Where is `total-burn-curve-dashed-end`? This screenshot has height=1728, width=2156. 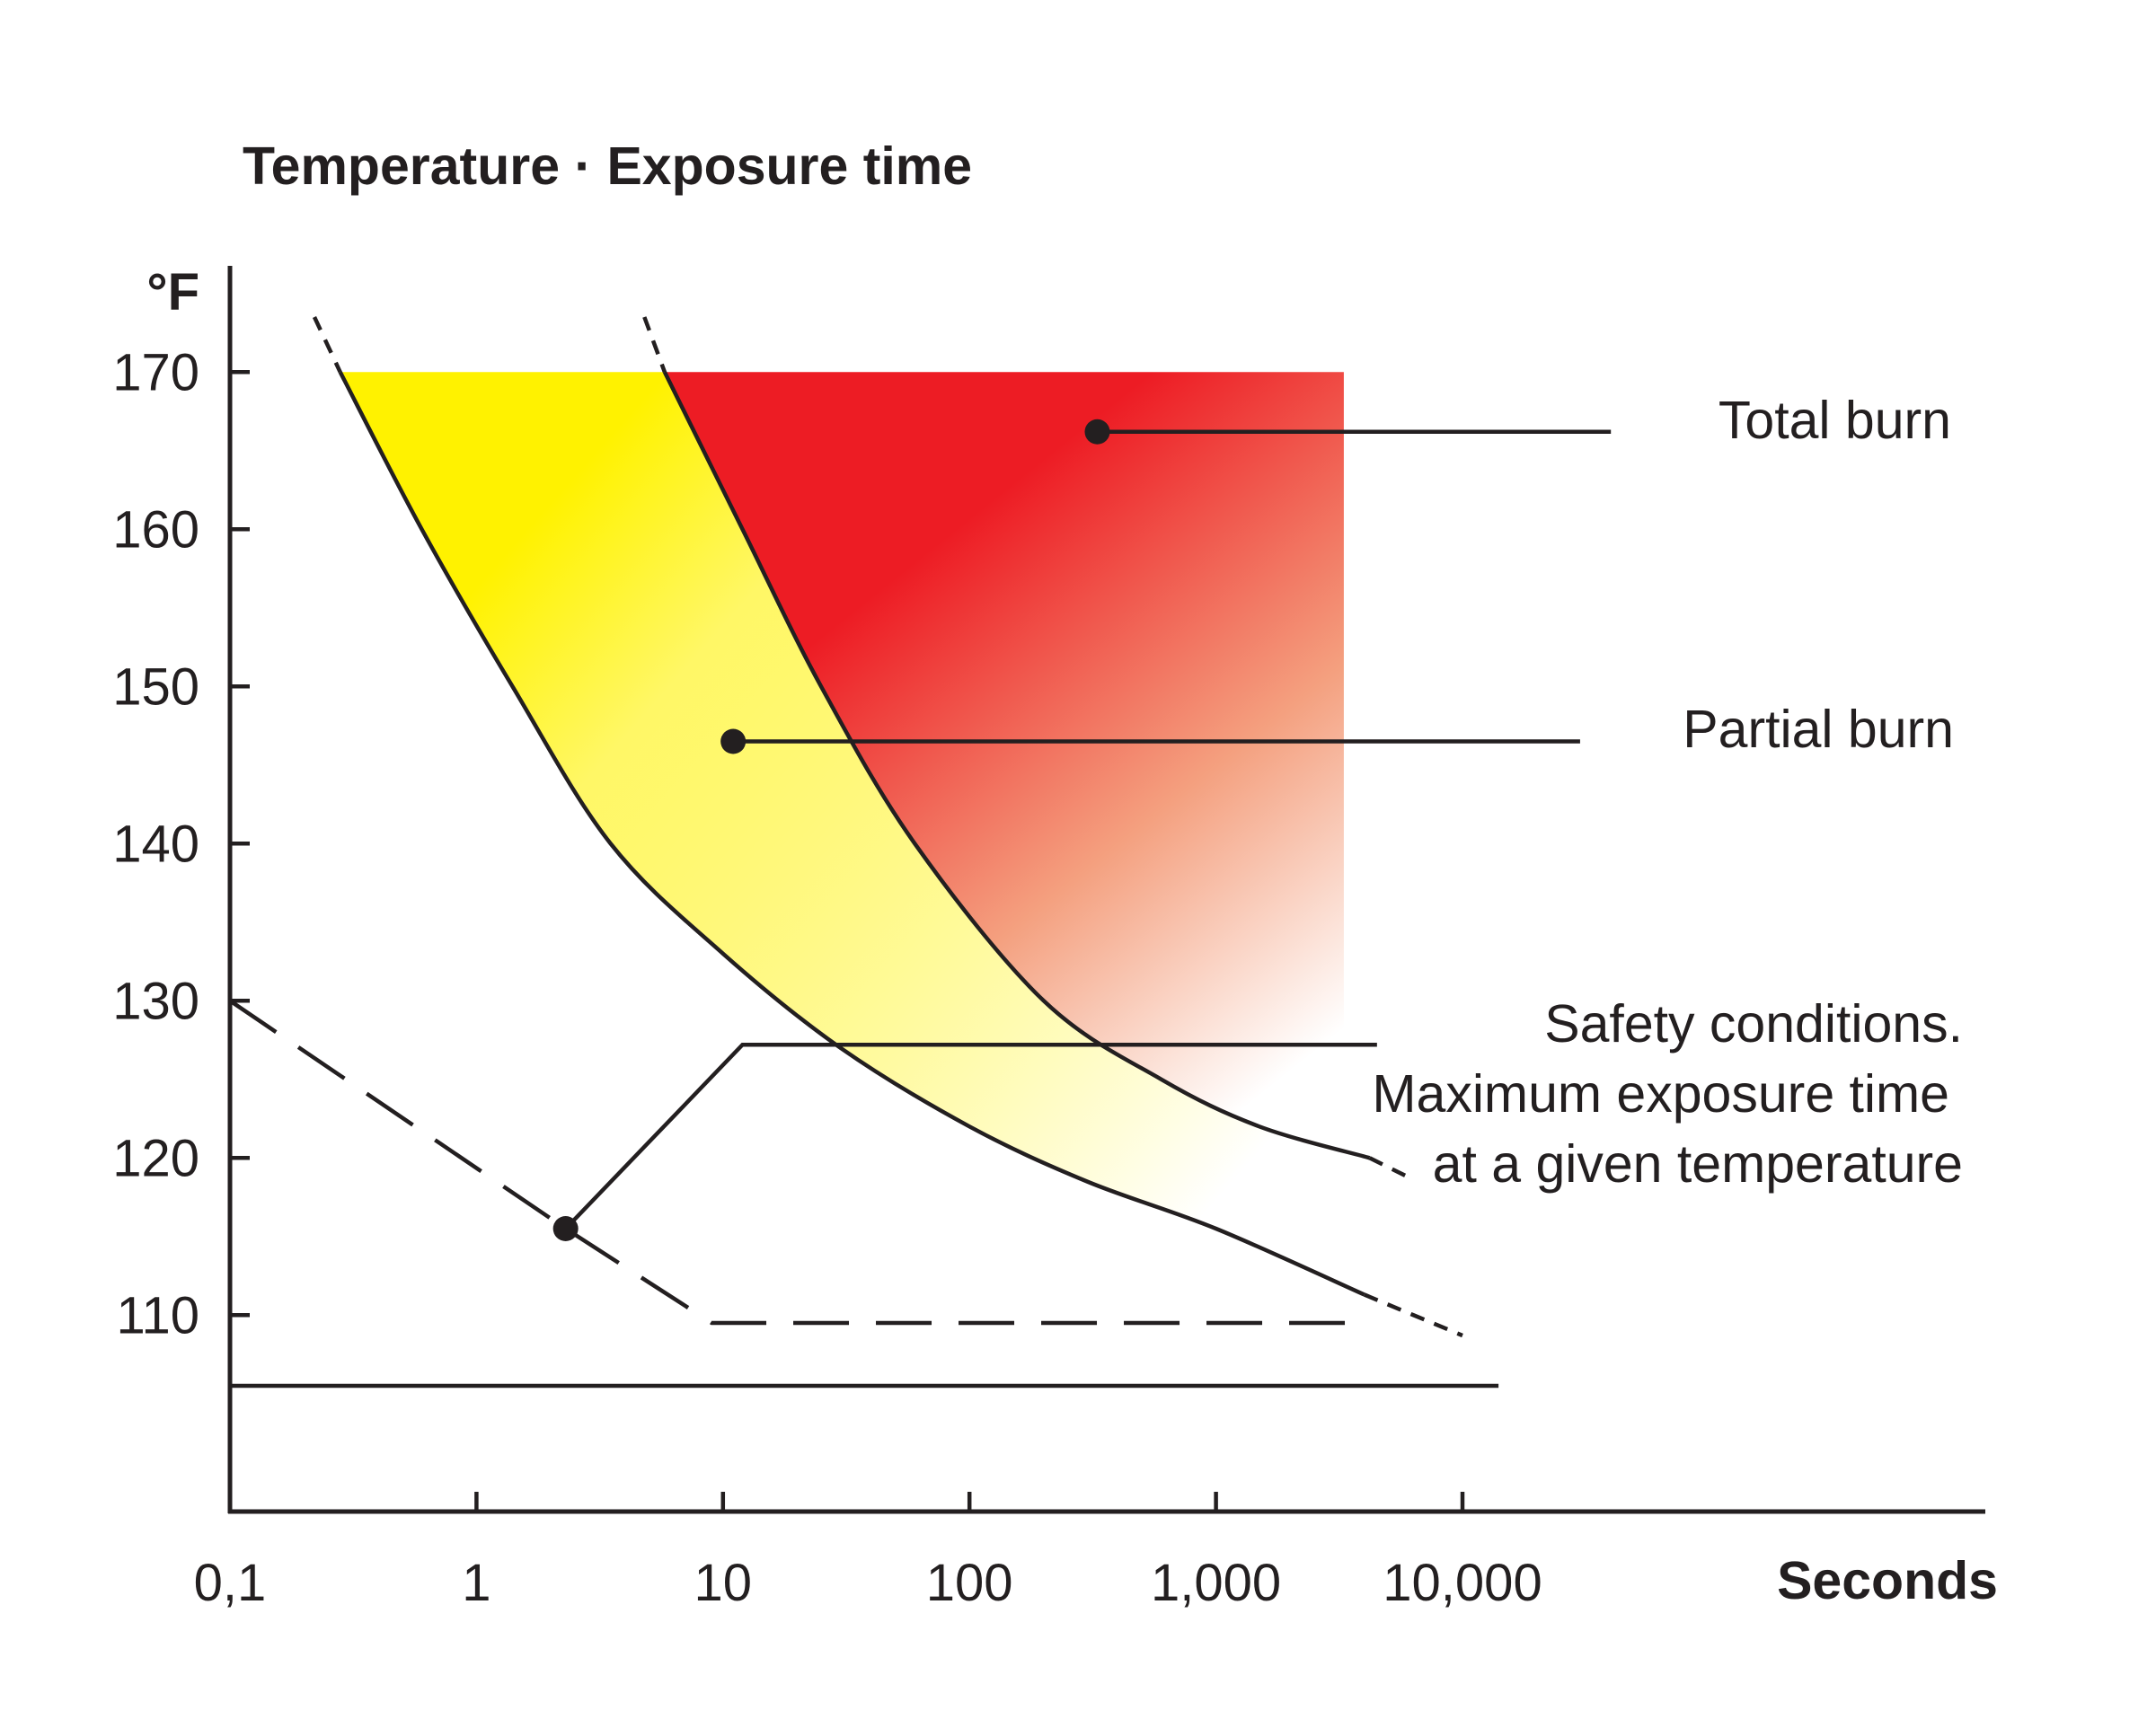 total-burn-curve-dashed-end is located at coordinates (1388, 1167).